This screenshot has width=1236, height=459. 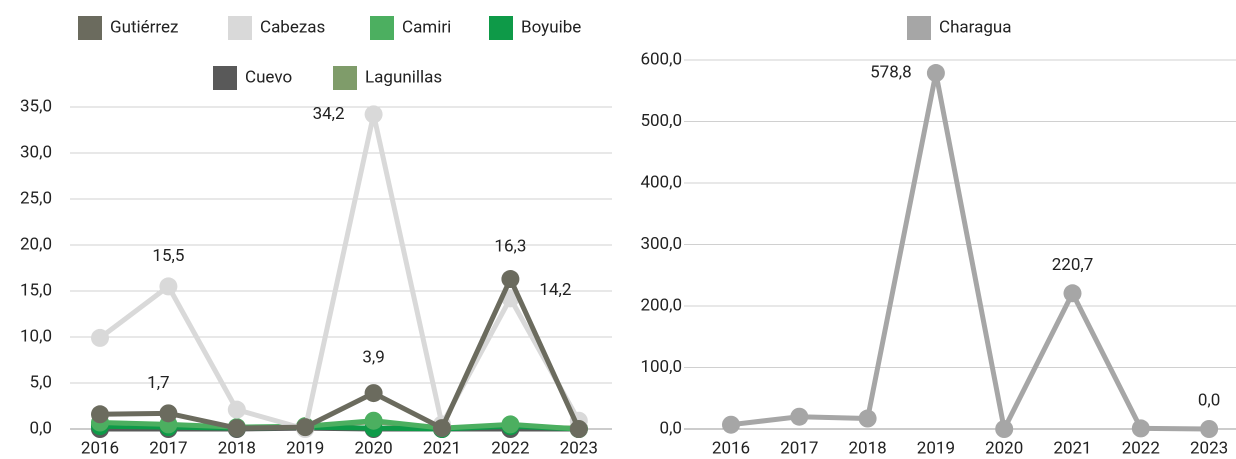 What do you see at coordinates (36, 106) in the screenshot?
I see `y-tick-label: 35,0` at bounding box center [36, 106].